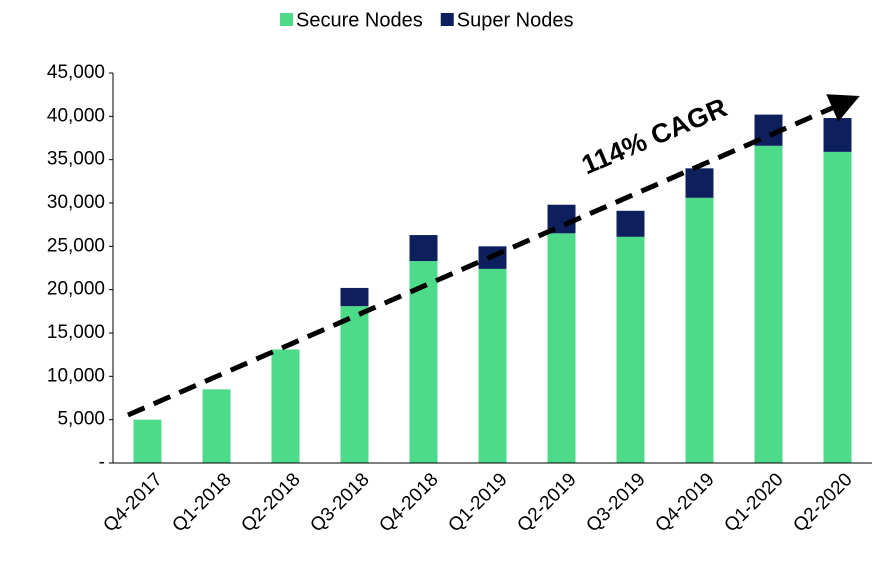 The height and width of the screenshot is (568, 882). Describe the element at coordinates (270, 502) in the screenshot. I see `x-tick-label: Q2-2018` at that location.